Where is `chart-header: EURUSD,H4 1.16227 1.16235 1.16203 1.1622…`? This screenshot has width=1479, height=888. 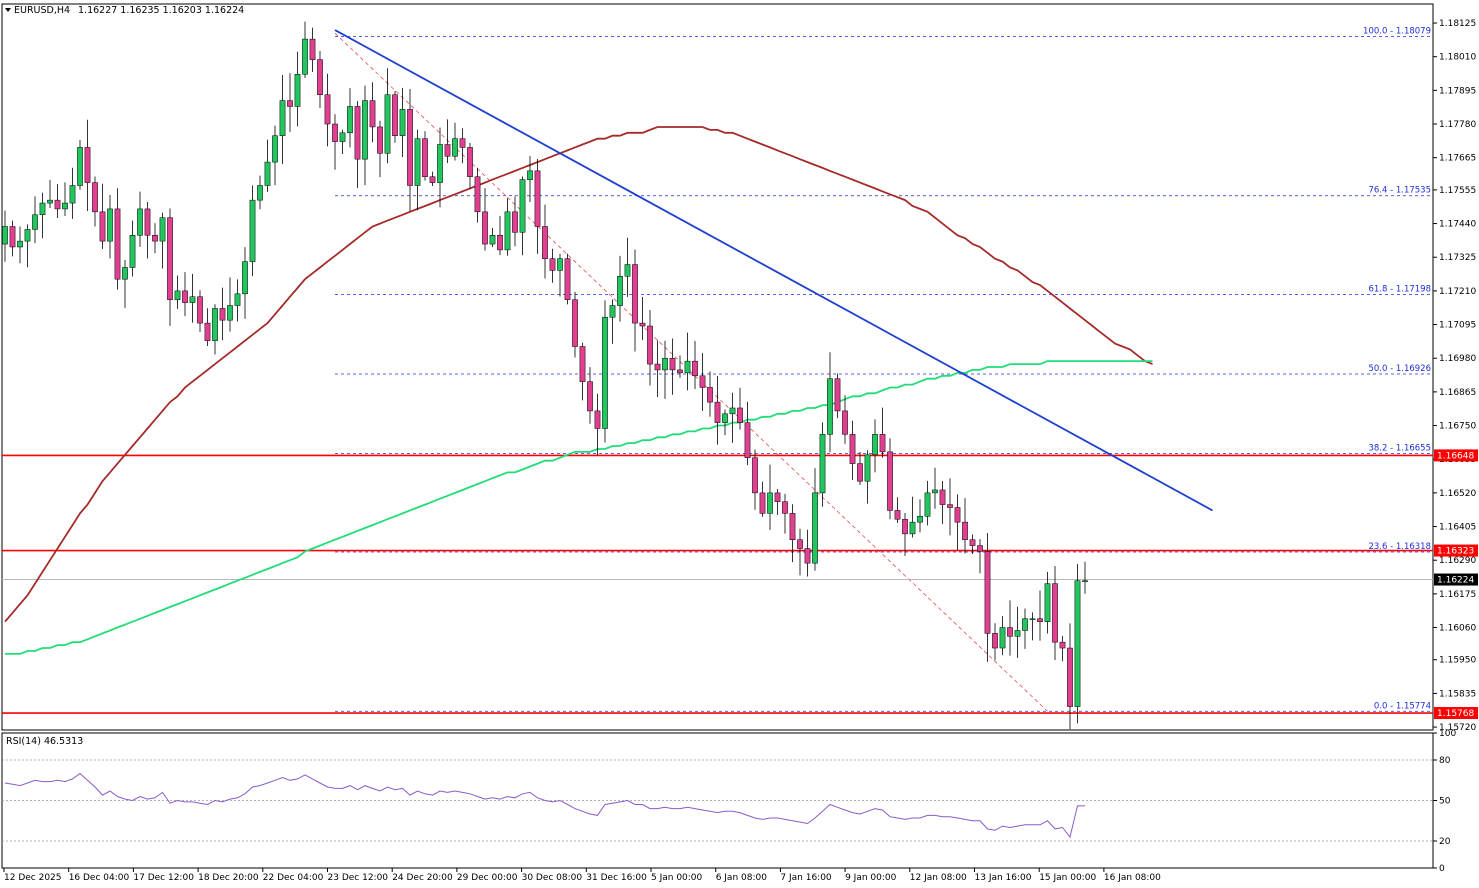
chart-header: EURUSD,H4 1.16227 1.16235 1.16203 1.1622… is located at coordinates (124, 10).